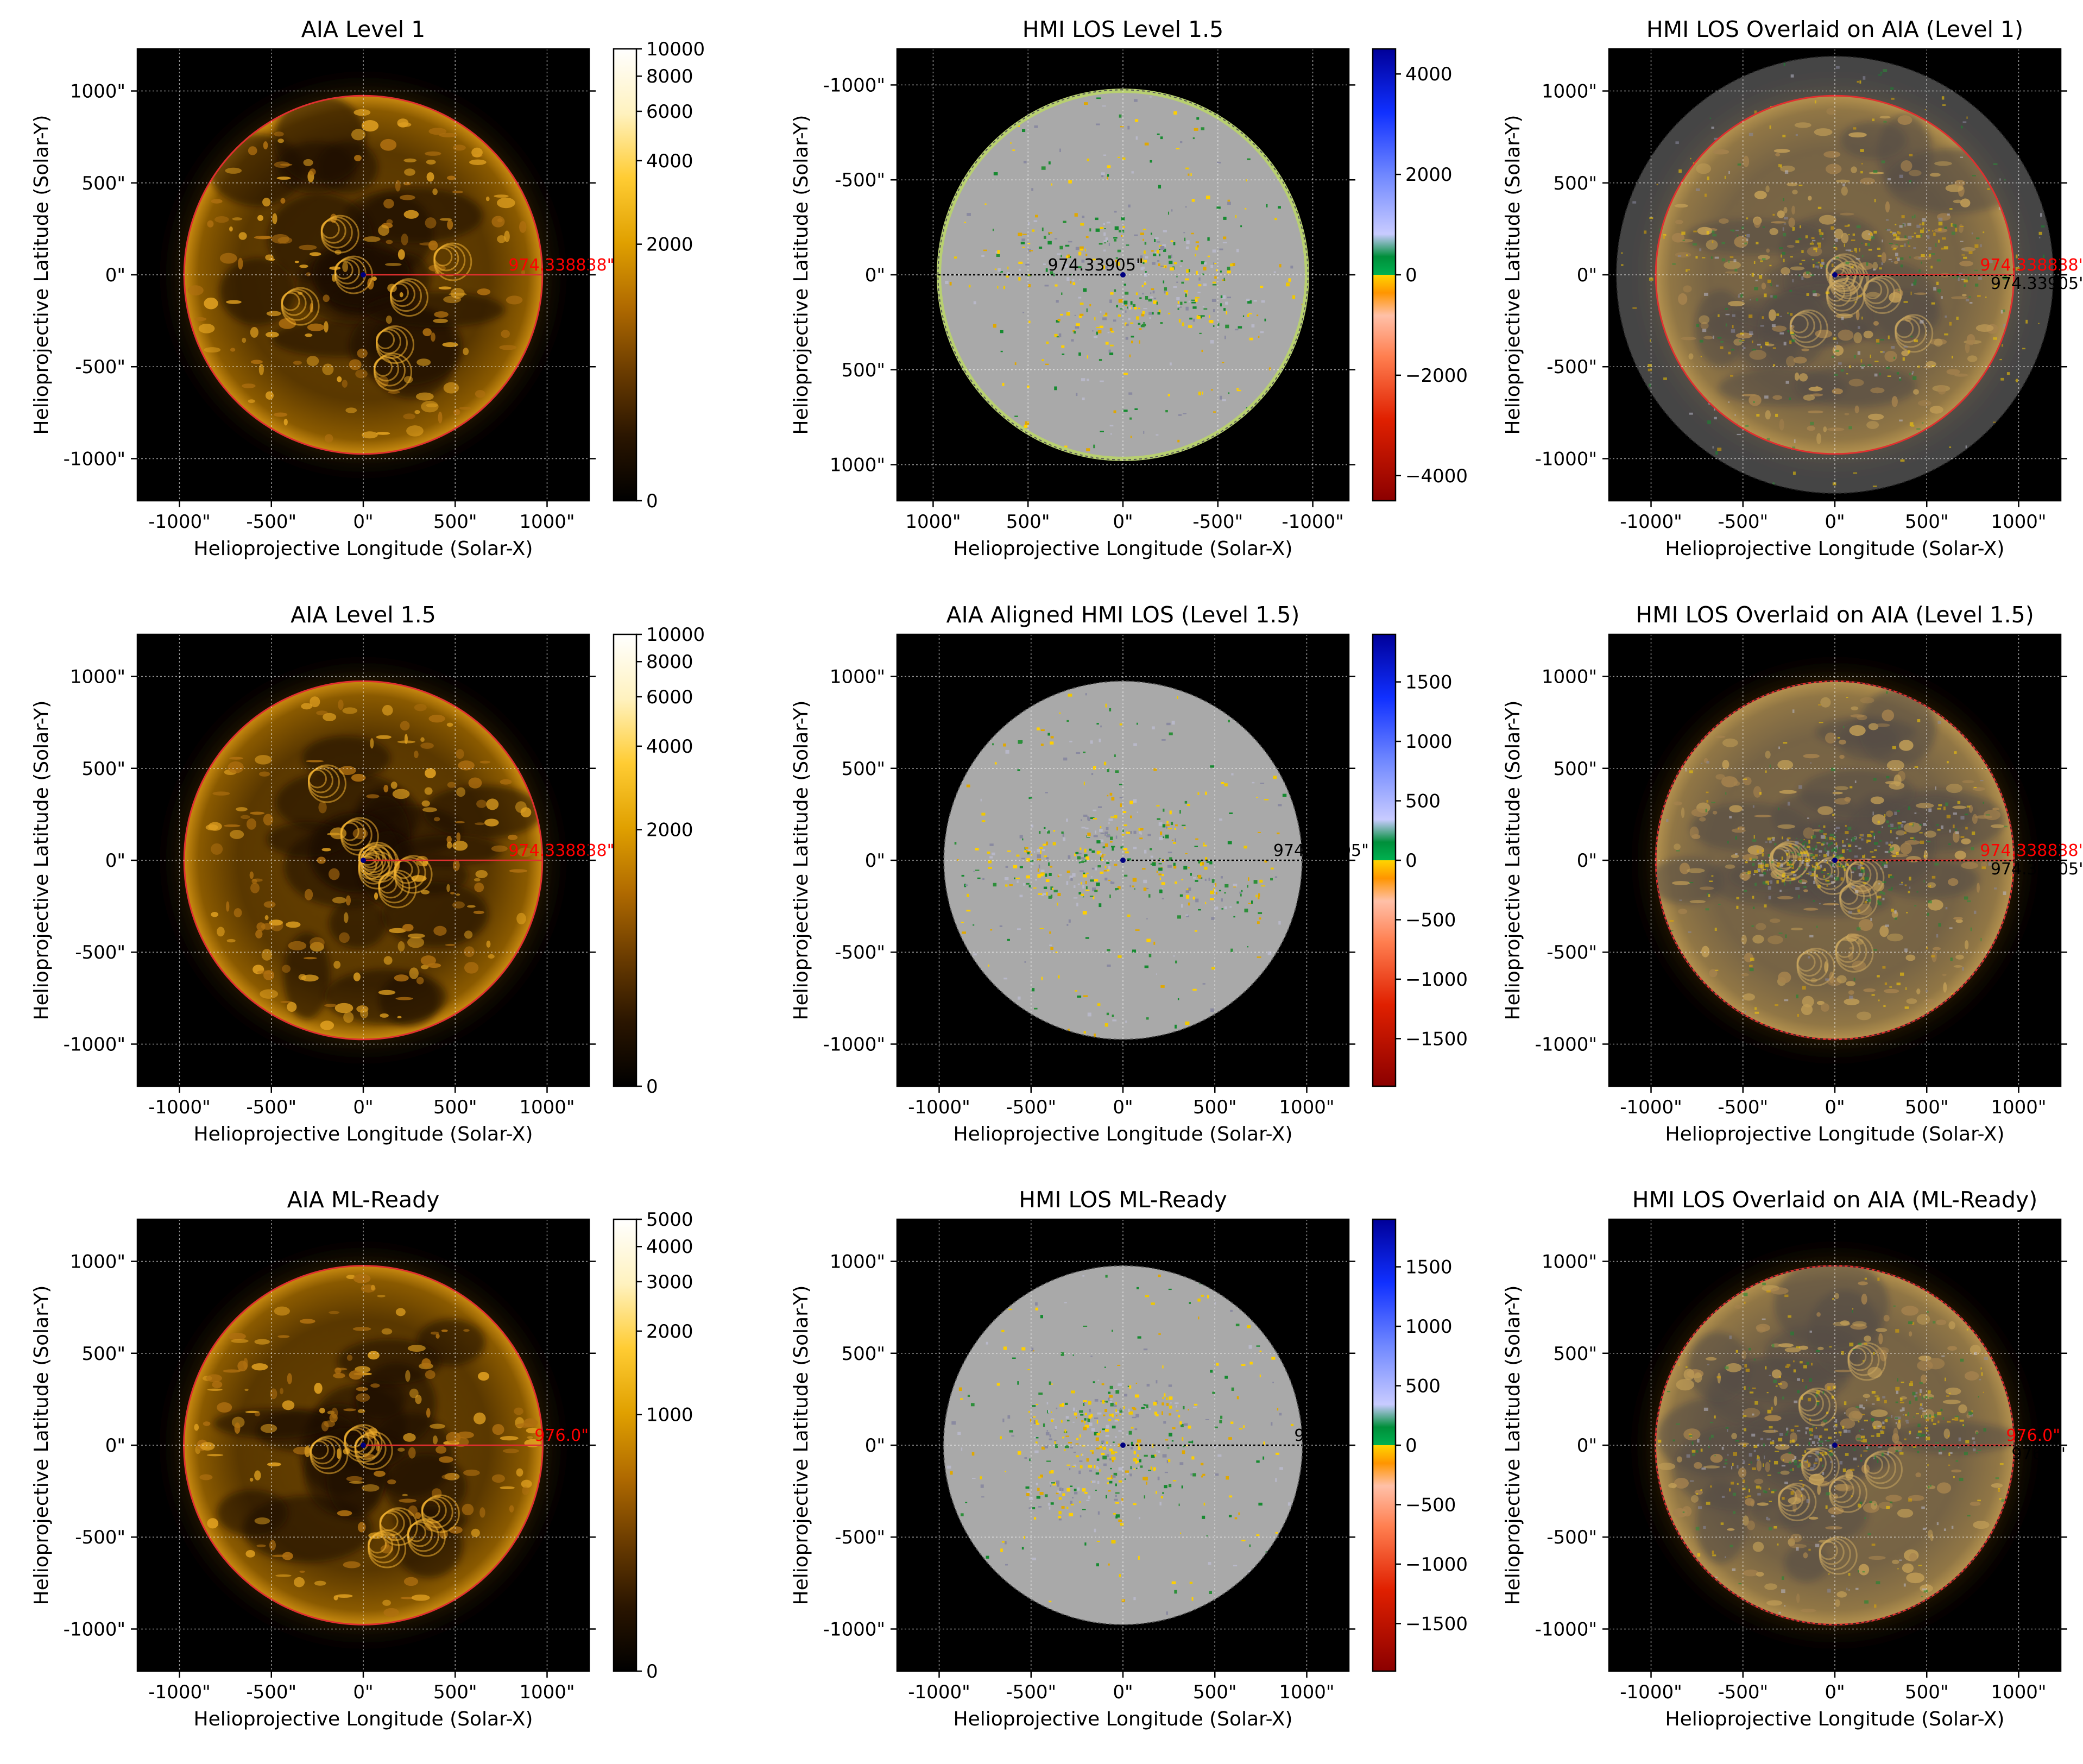 The height and width of the screenshot is (1764, 2083). I want to click on colorbar-tick-label: 3000, so click(669, 1282).